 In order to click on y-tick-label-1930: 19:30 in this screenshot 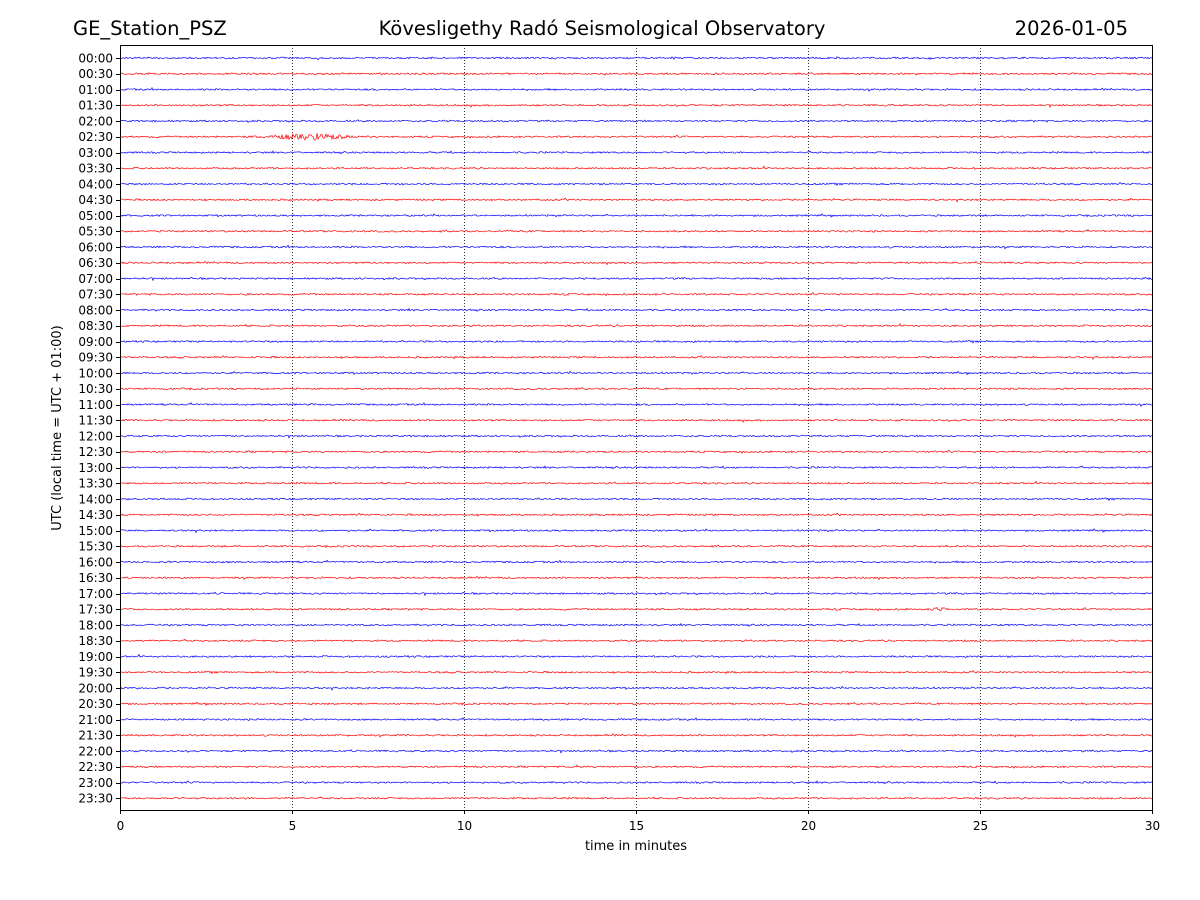, I will do `click(95, 673)`.